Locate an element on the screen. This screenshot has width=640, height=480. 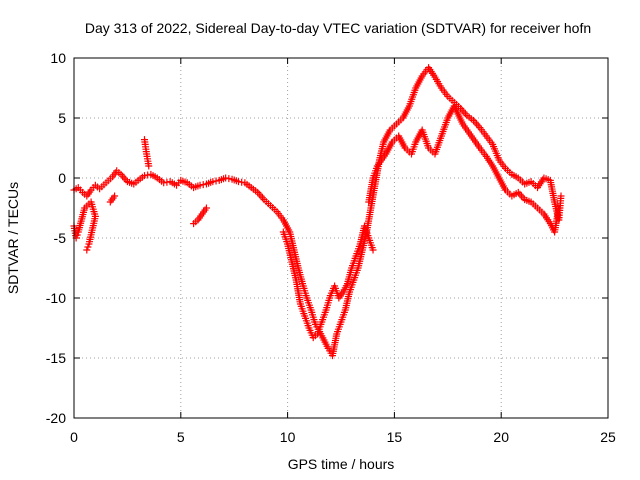
x-tick-label: 25 is located at coordinates (608, 437).